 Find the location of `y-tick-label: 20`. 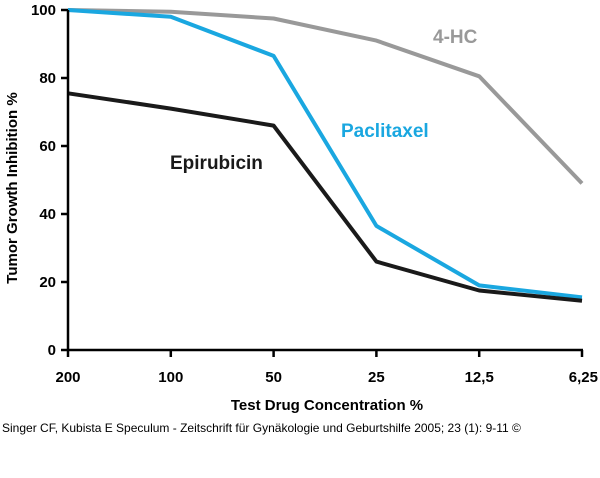

y-tick-label: 20 is located at coordinates (47, 282).